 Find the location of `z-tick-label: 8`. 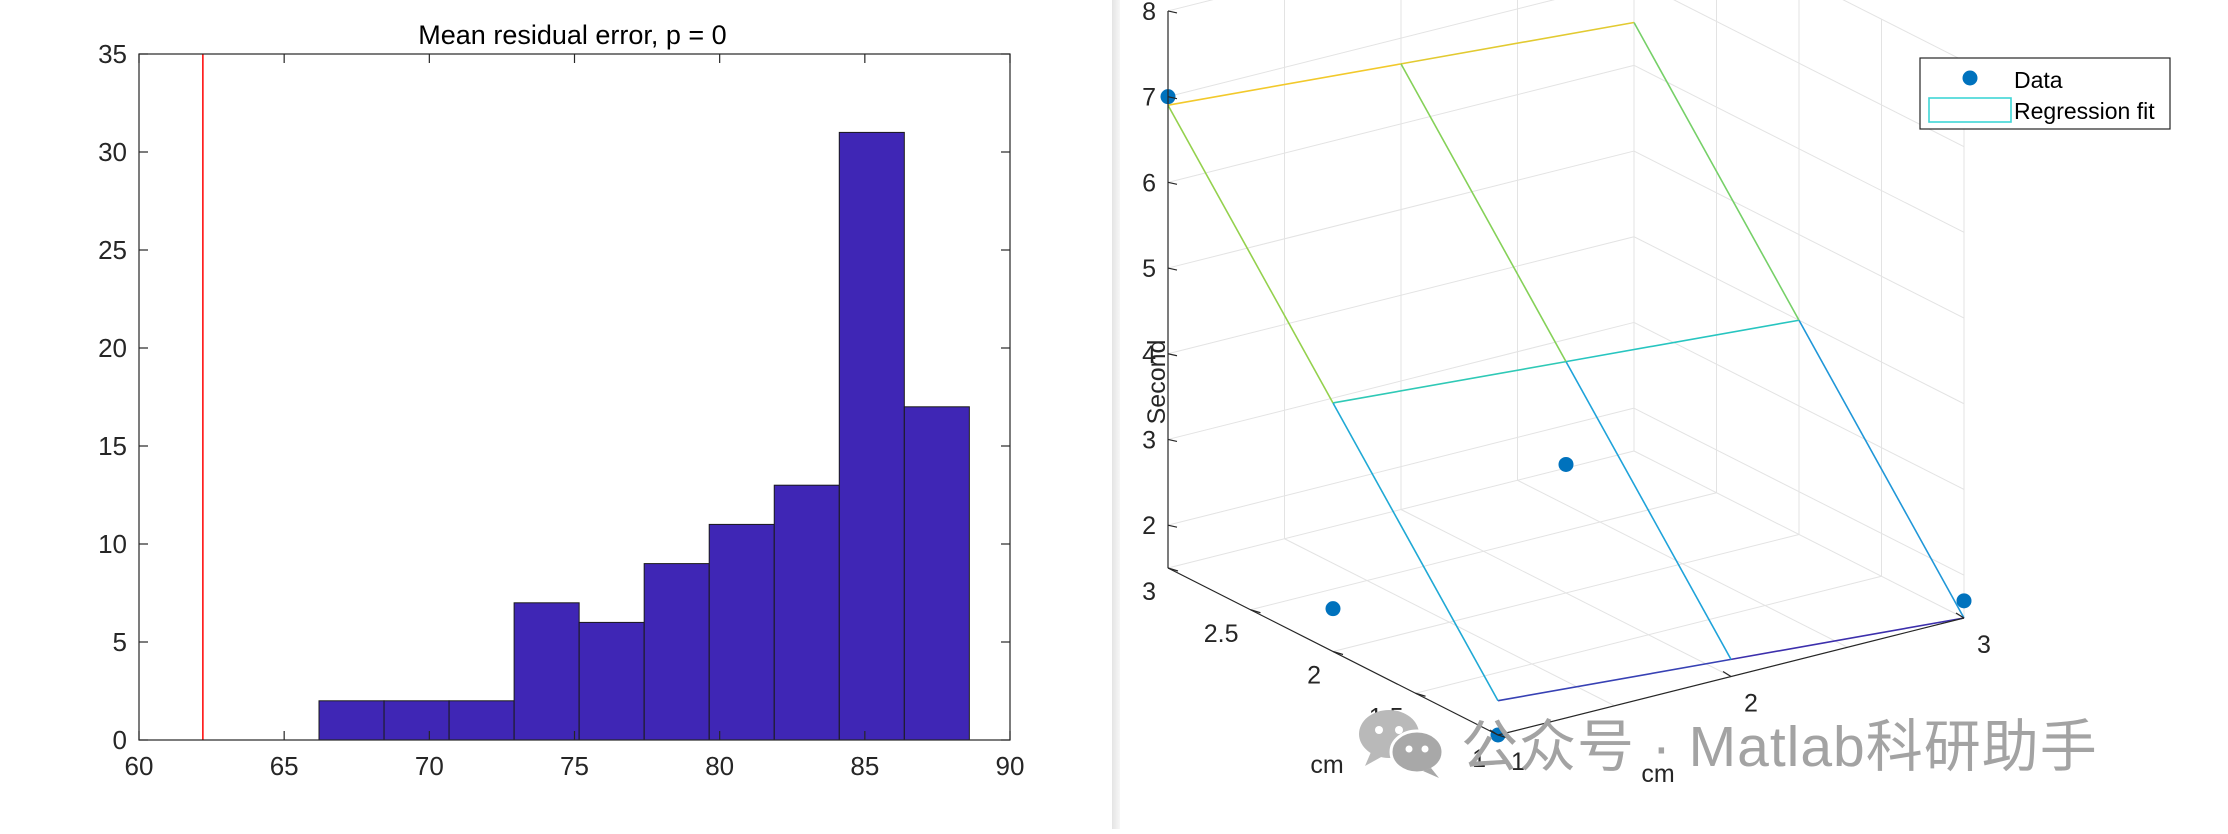

z-tick-label: 8 is located at coordinates (1149, 13).